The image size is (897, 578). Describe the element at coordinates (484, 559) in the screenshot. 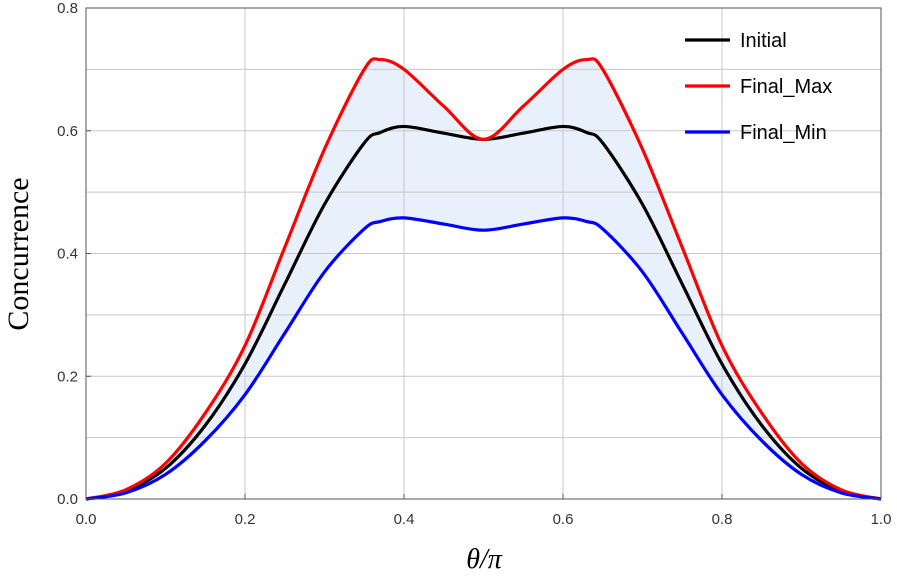

I see `x-axis-title: θ/π` at that location.